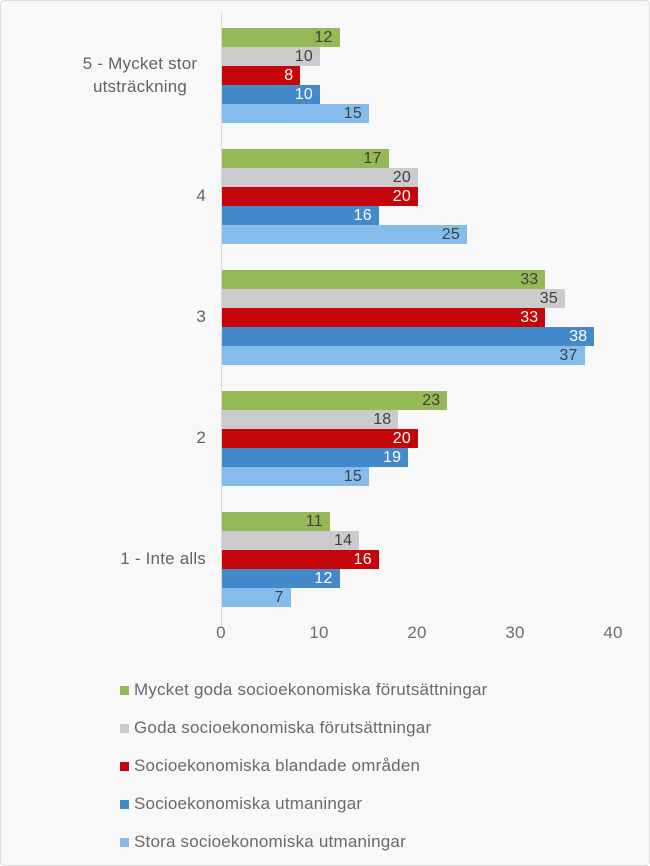 Image resolution: width=650 pixels, height=866 pixels. I want to click on bar-value-label: 35, so click(548, 298).